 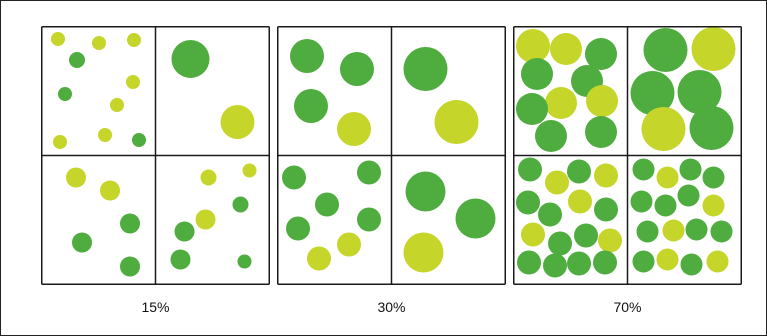 What do you see at coordinates (155, 307) in the screenshot?
I see `caption-15: 15%` at bounding box center [155, 307].